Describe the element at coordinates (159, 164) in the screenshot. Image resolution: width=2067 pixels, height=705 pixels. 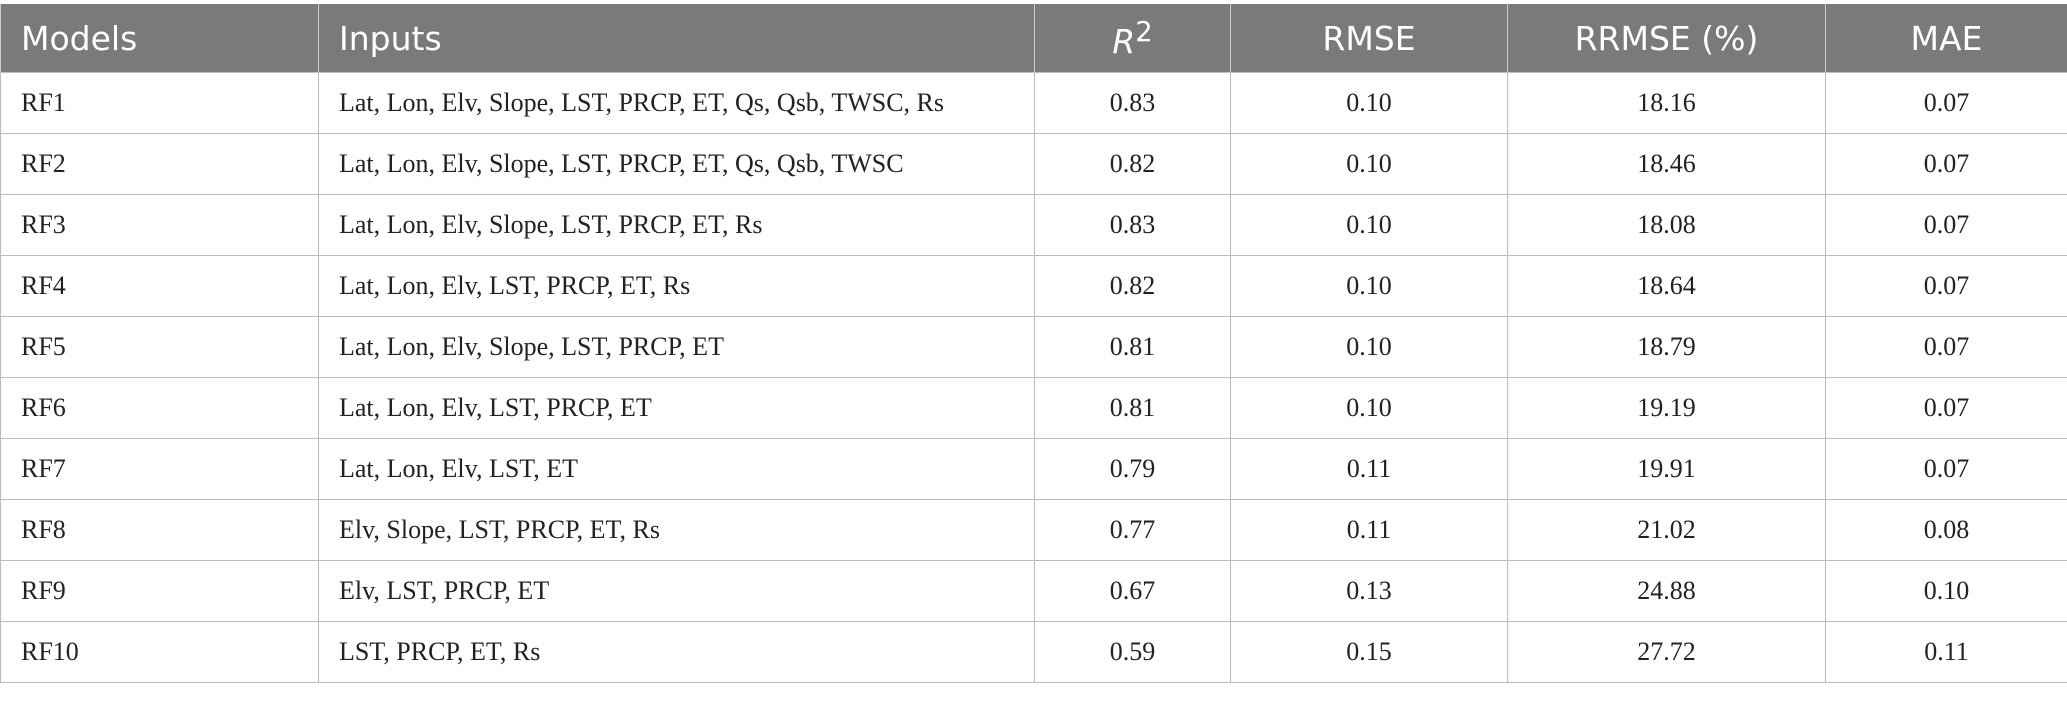
I see `cell-model: RF2` at that location.